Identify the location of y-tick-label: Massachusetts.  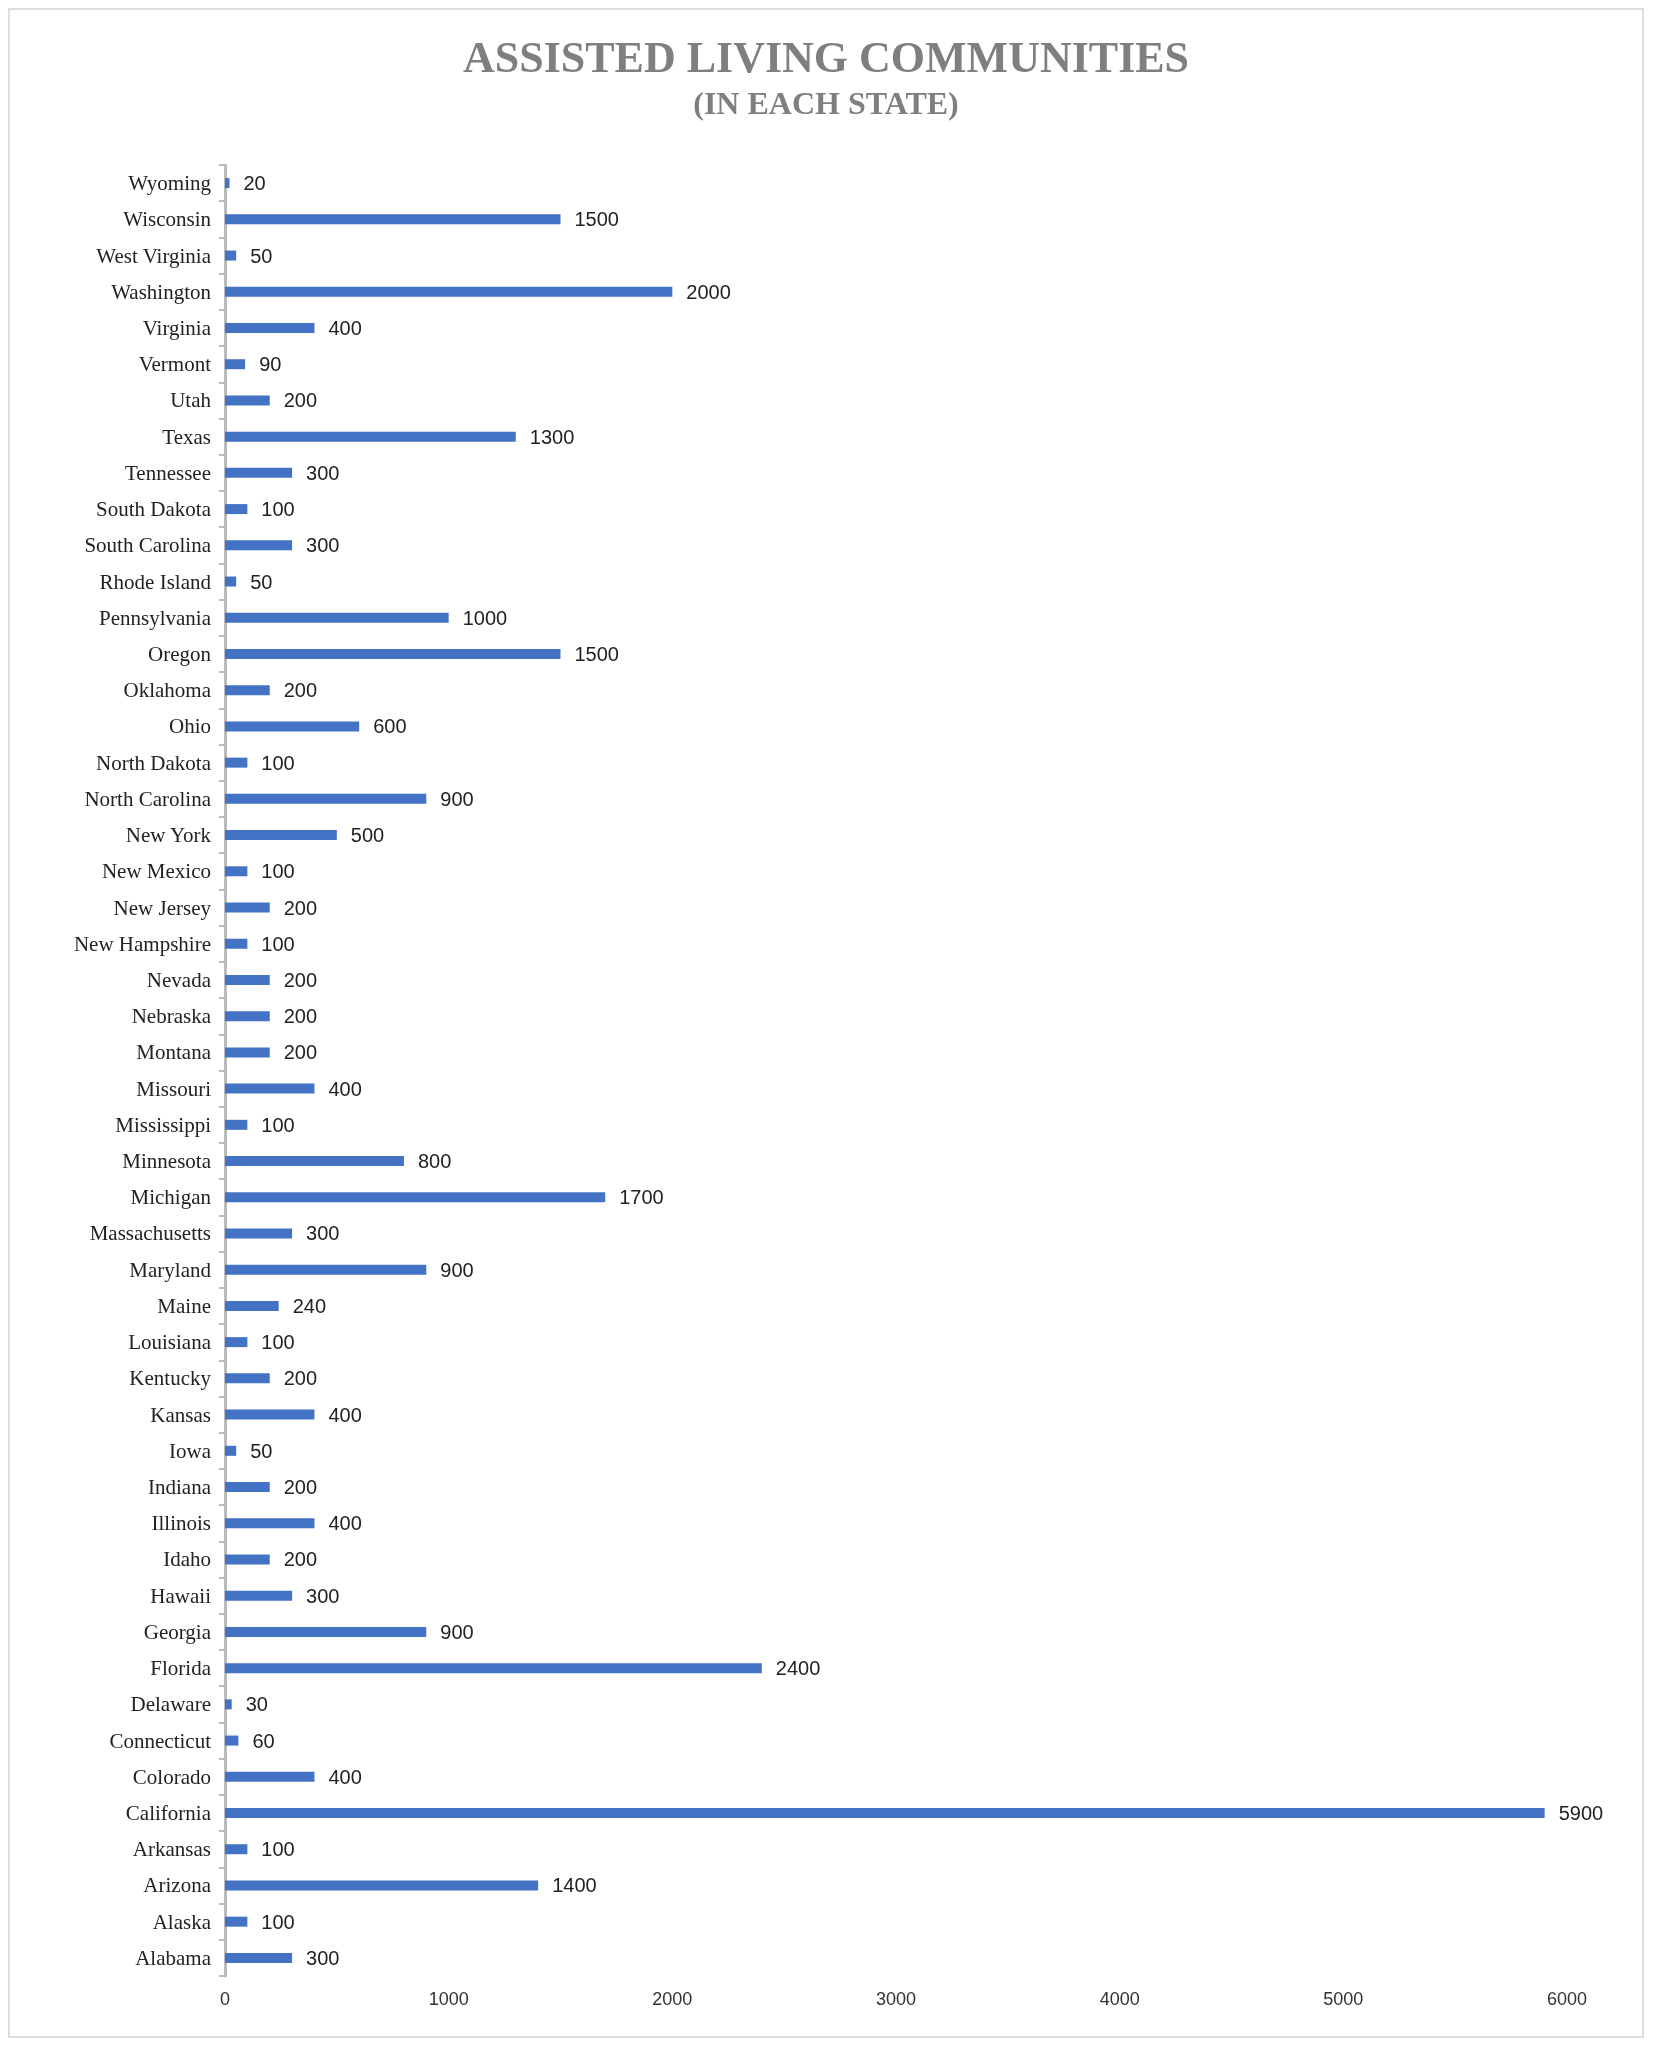
(150, 1233).